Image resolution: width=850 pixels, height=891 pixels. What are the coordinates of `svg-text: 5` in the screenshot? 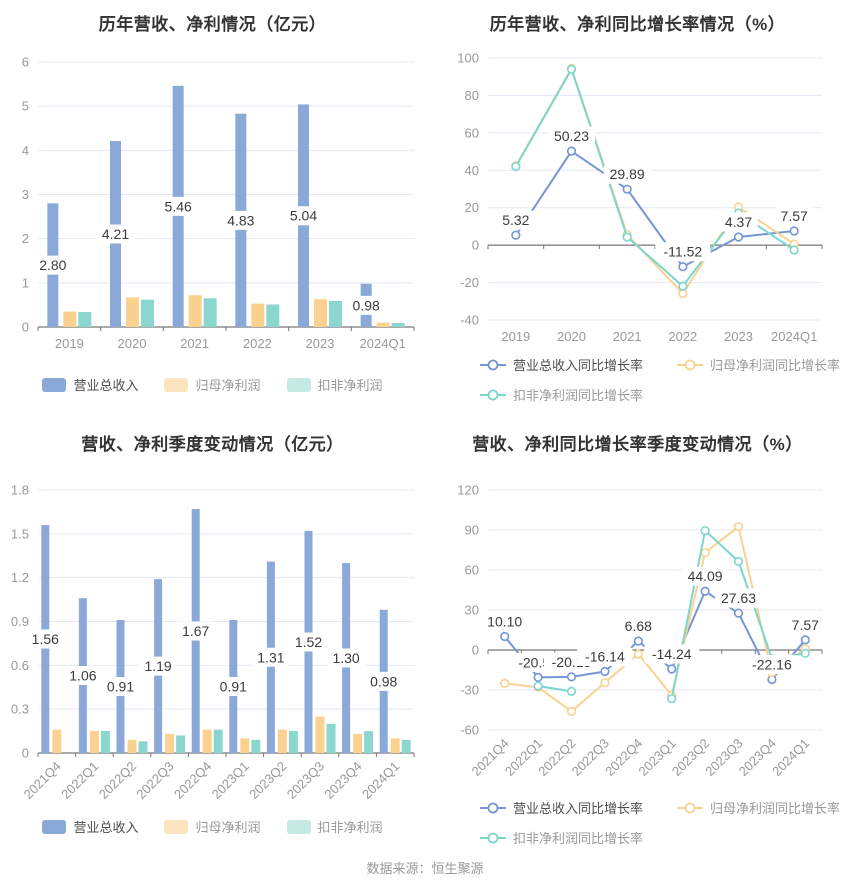 It's located at (25, 106).